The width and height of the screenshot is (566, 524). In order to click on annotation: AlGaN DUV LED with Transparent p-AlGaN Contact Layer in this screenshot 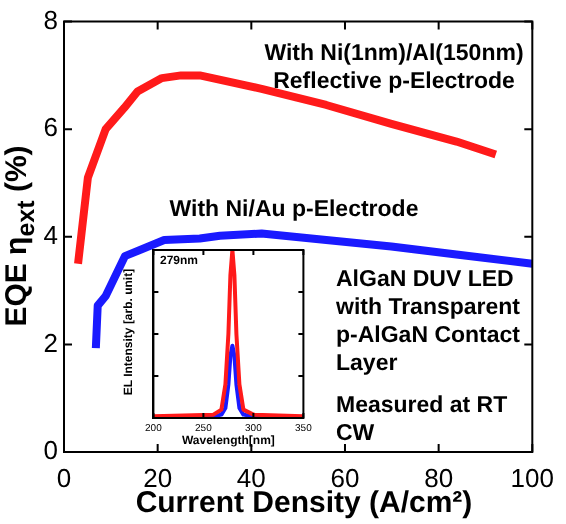, I will do `click(428, 322)`.